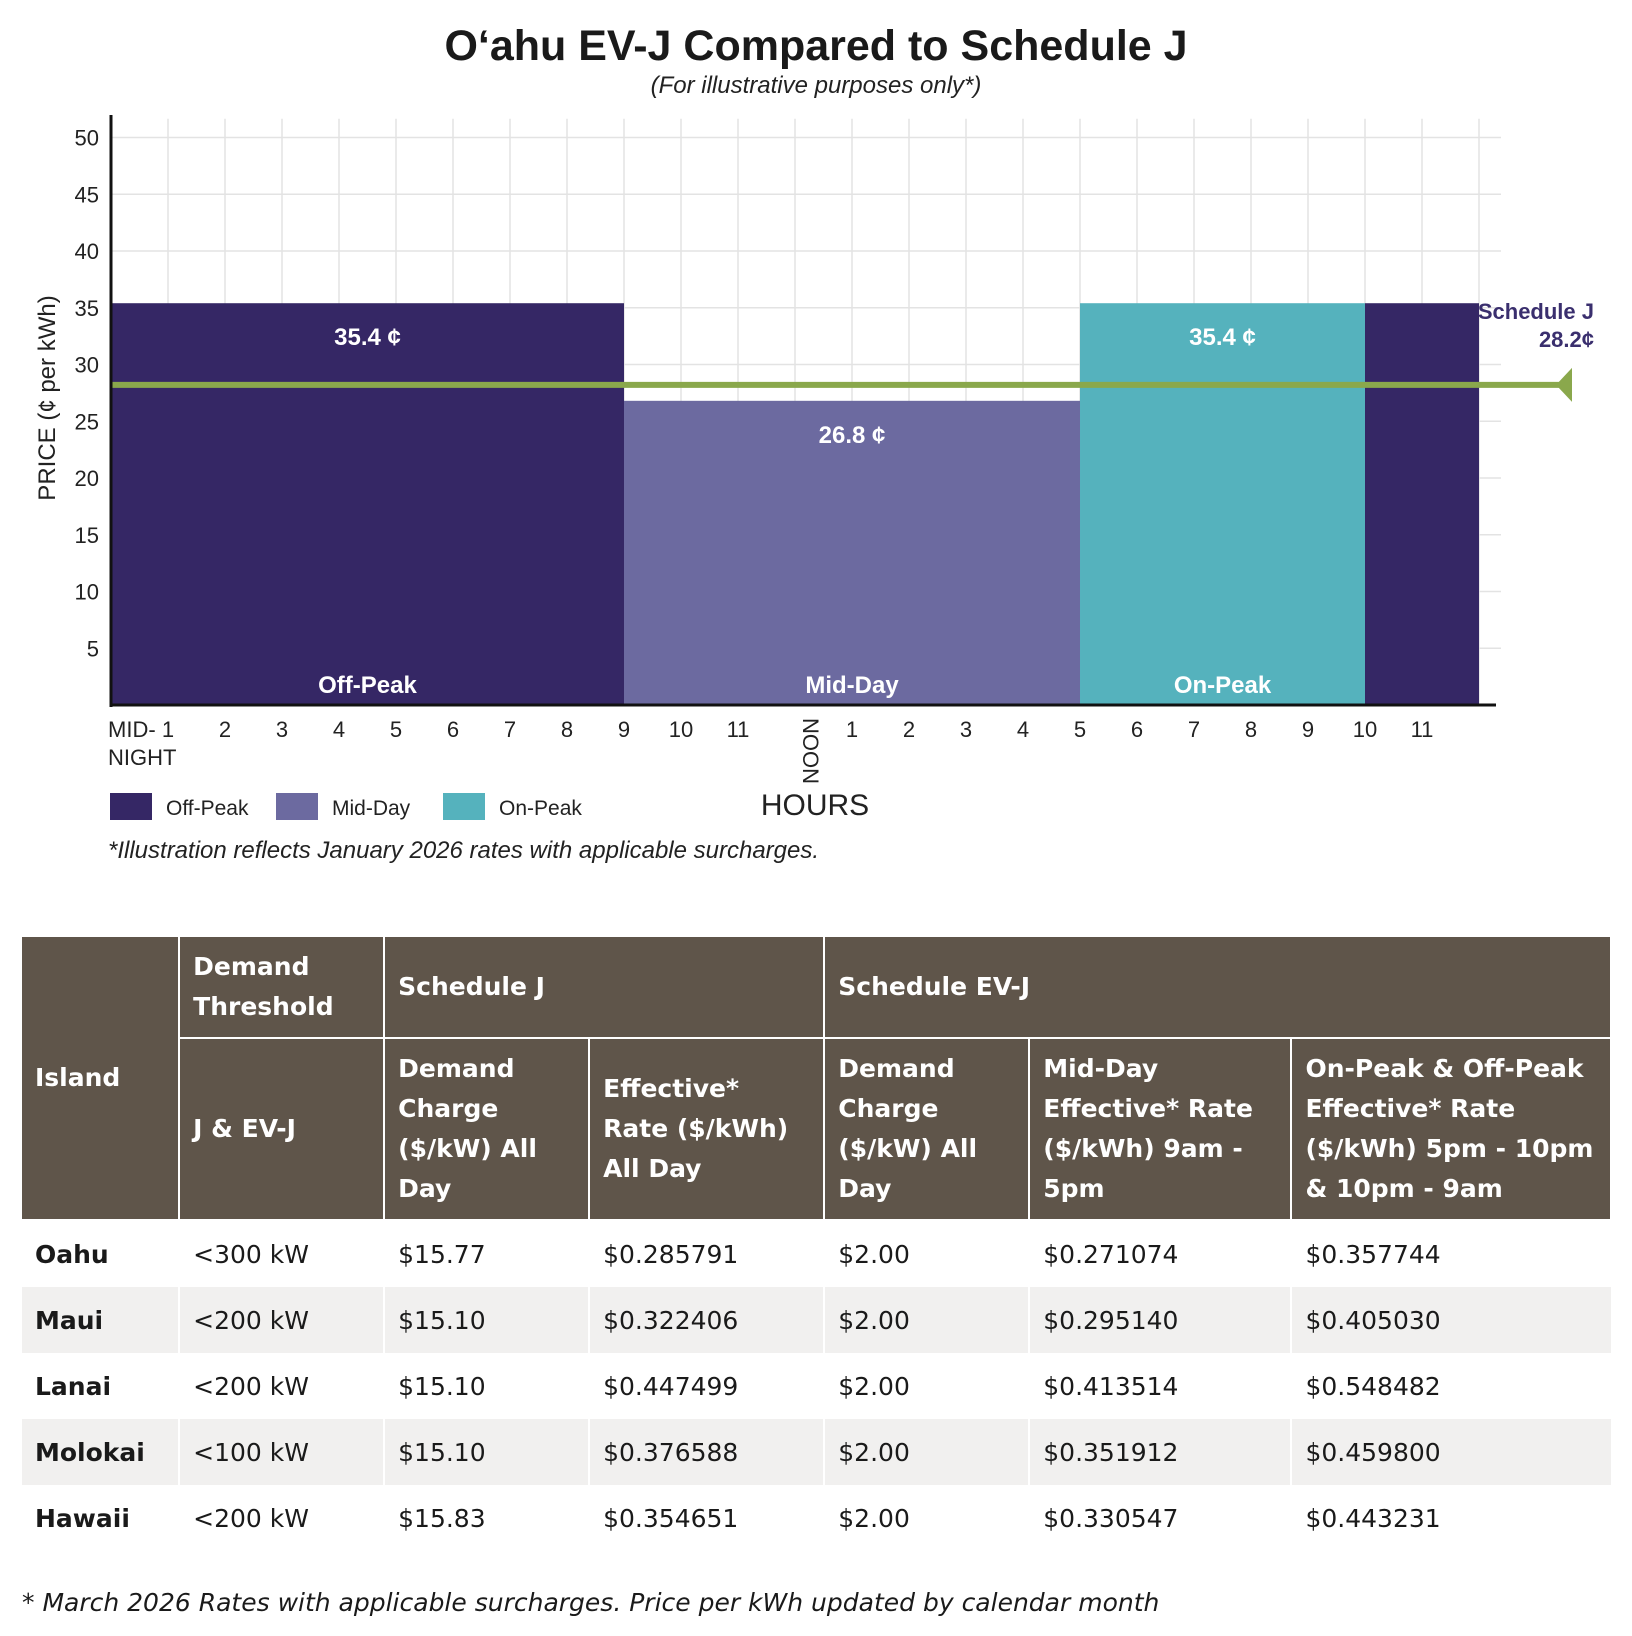  Describe the element at coordinates (1450, 1320) in the screenshot. I see `cell-evj-onoff: $0.405030` at that location.